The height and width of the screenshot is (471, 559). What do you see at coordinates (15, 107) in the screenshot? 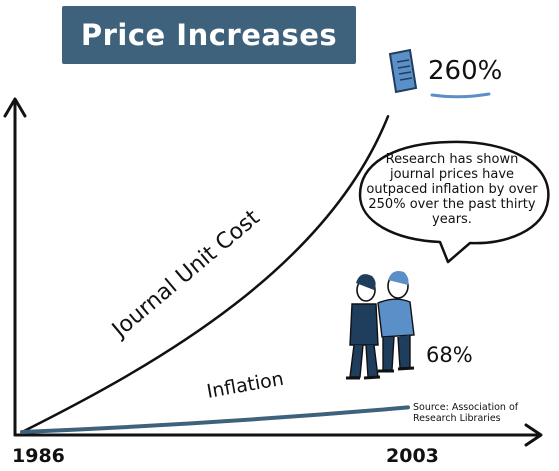
I see `y-axis-arrow` at bounding box center [15, 107].